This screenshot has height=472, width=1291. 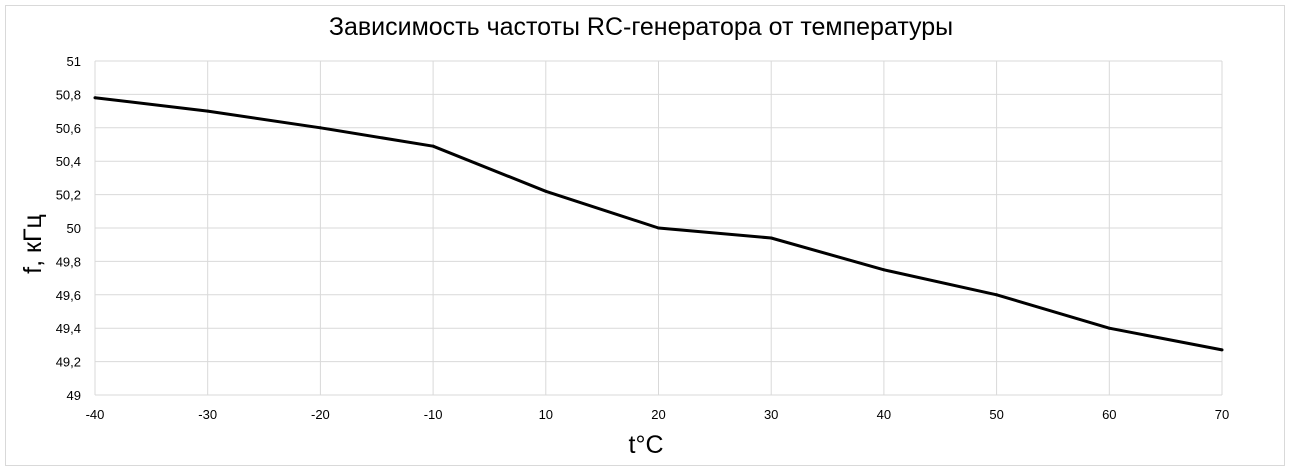 What do you see at coordinates (68, 261) in the screenshot?
I see `y-tick-label: 49,8` at bounding box center [68, 261].